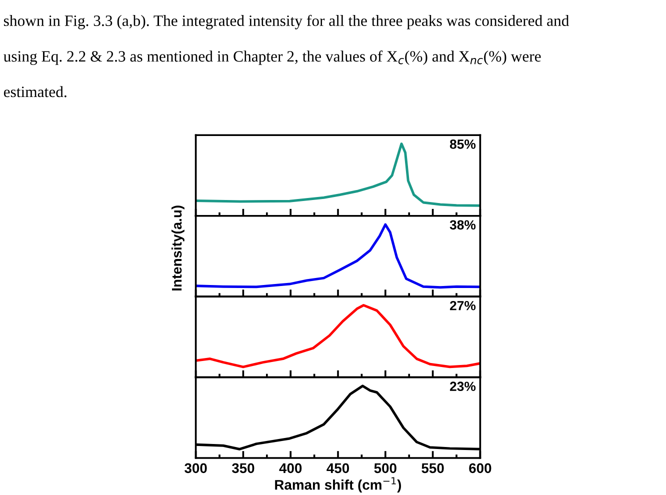 The image size is (666, 495). Describe the element at coordinates (463, 387) in the screenshot. I see `text: 23%` at that location.